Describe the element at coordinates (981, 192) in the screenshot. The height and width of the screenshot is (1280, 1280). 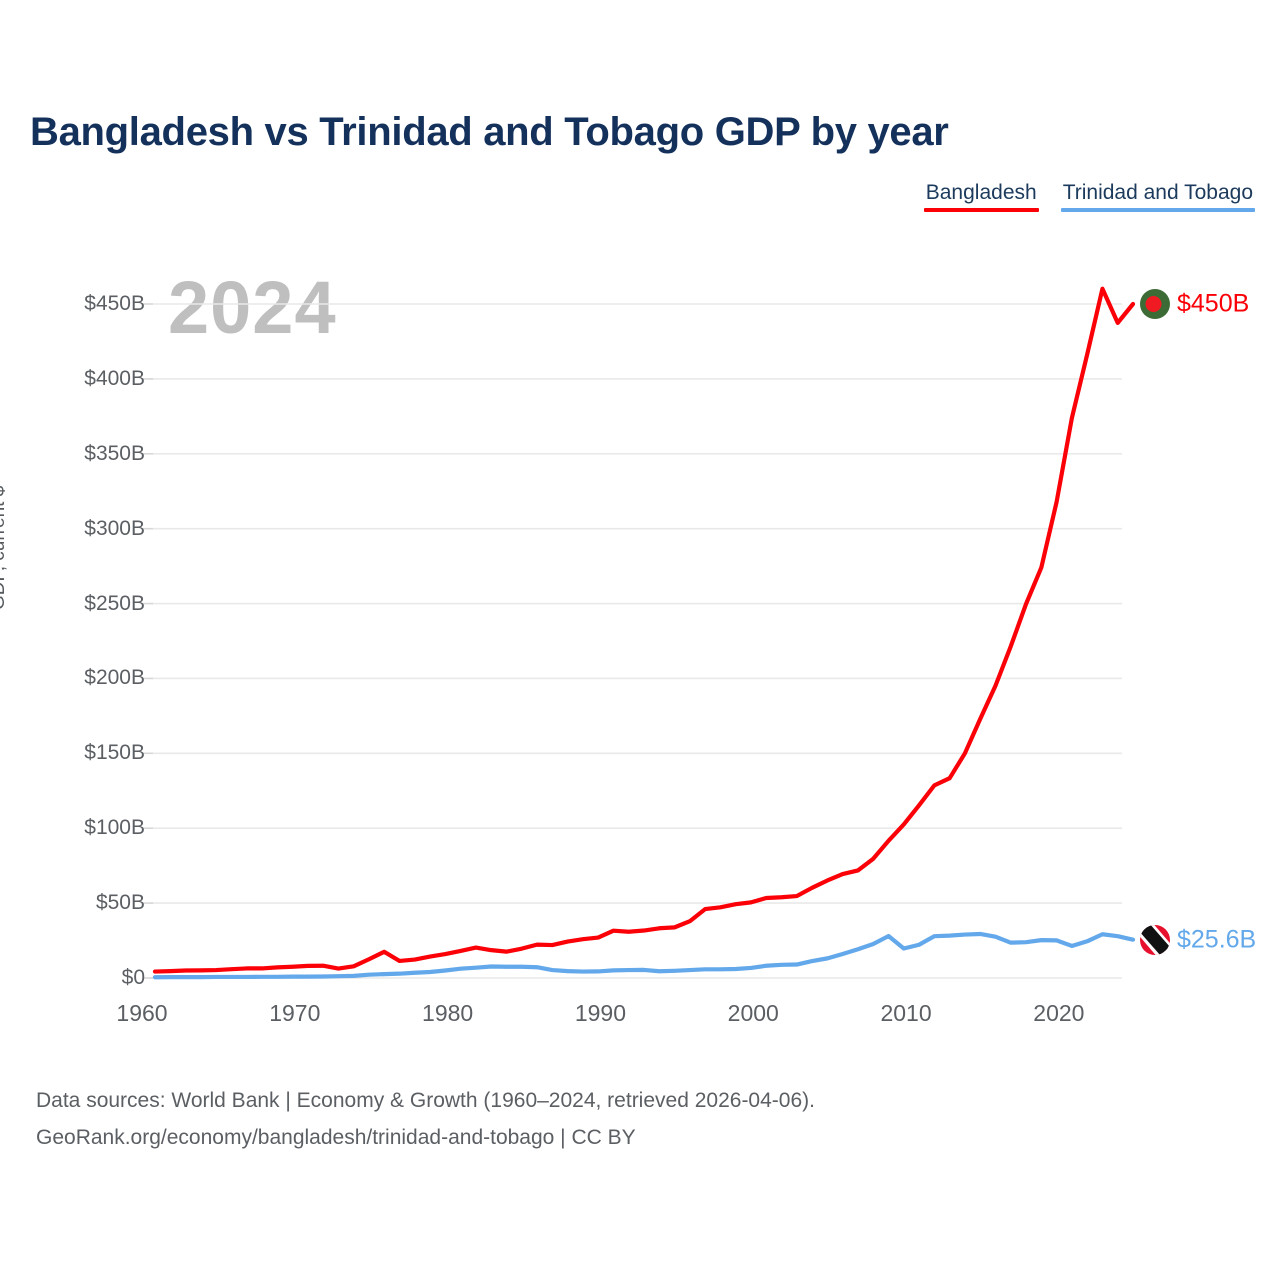
I see `legend-label-bangladesh: Bangladesh` at that location.